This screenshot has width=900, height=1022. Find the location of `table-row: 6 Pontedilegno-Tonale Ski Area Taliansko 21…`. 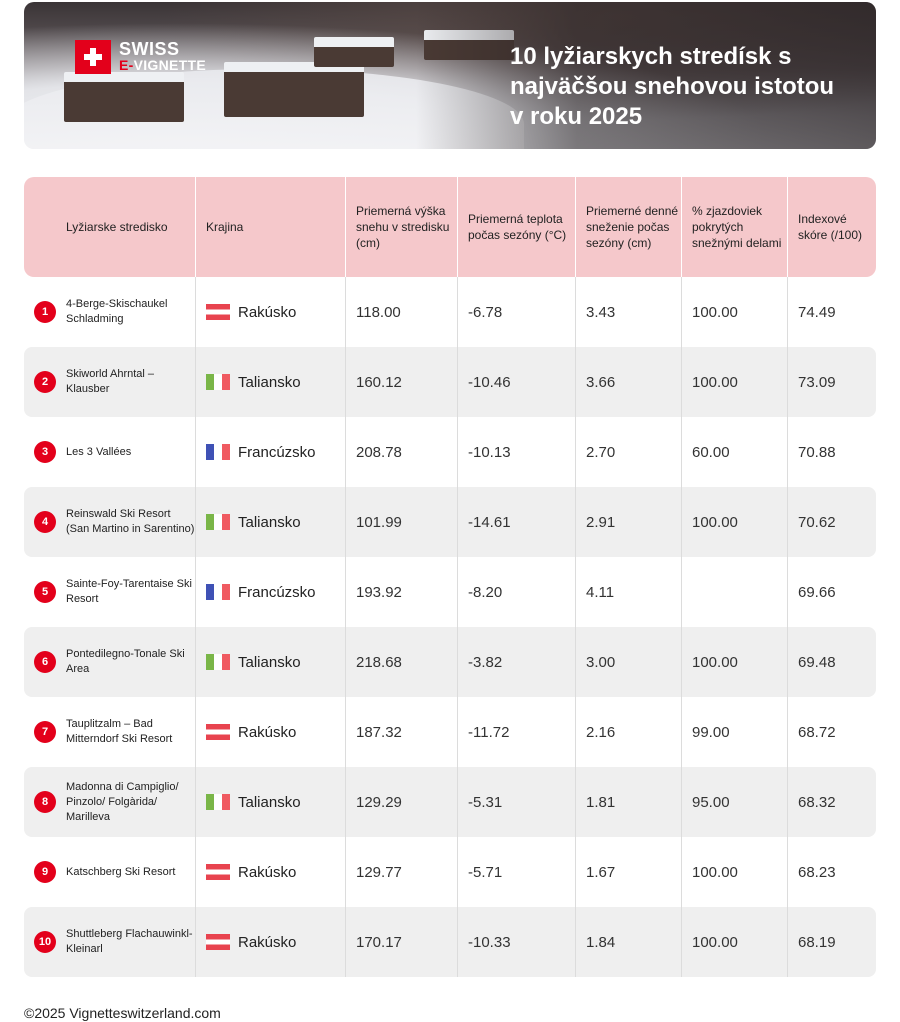

table-row: 6 Pontedilegno-Tonale Ski Area Taliansko 21… is located at coordinates (450, 662).